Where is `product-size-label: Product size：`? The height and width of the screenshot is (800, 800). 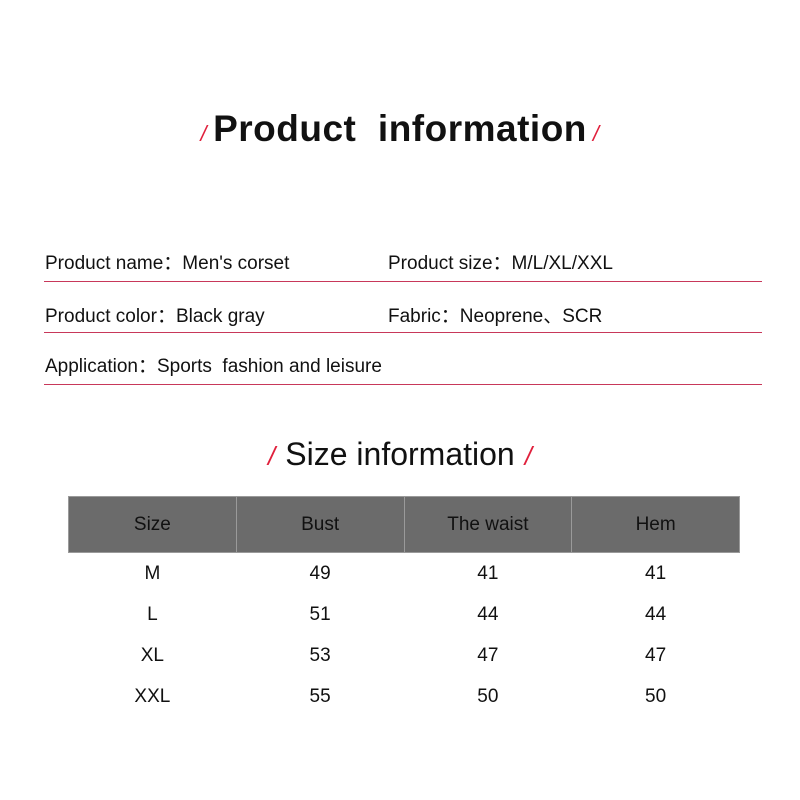 product-size-label: Product size： is located at coordinates (450, 263).